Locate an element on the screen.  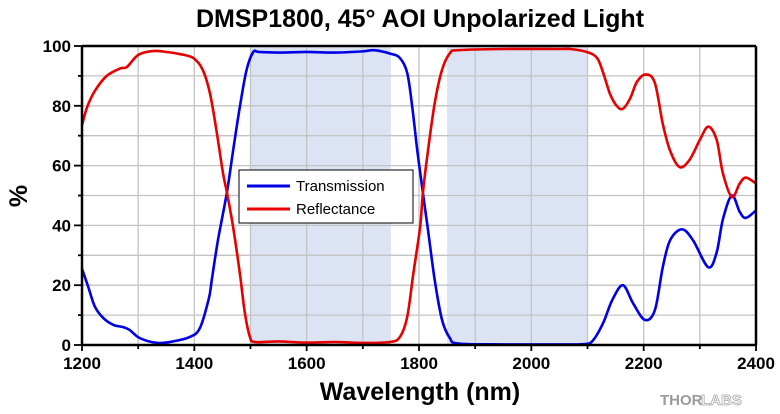
thorlabs-logo: THOR LABS is located at coordinates (701, 401).